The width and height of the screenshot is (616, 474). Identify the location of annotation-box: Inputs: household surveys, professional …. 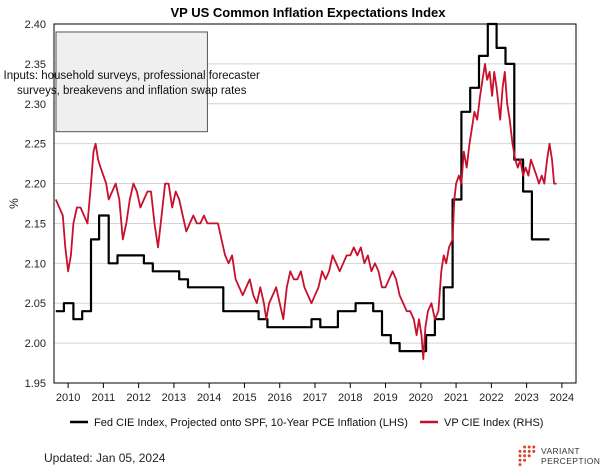
(132, 82).